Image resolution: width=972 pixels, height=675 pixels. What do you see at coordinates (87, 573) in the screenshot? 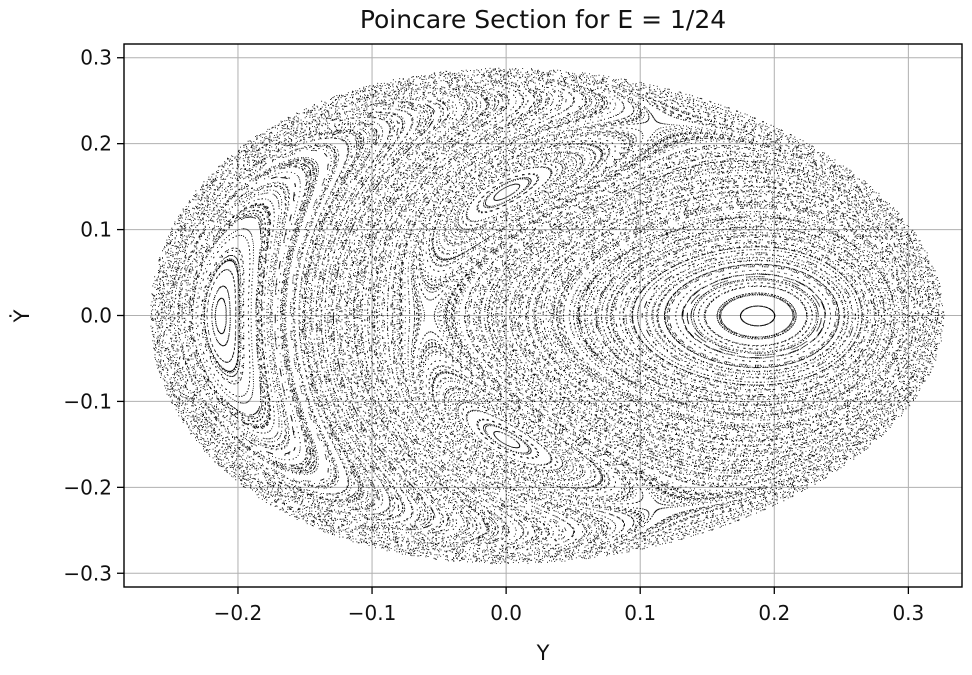
I see `y-tick-label: −0.3` at bounding box center [87, 573].